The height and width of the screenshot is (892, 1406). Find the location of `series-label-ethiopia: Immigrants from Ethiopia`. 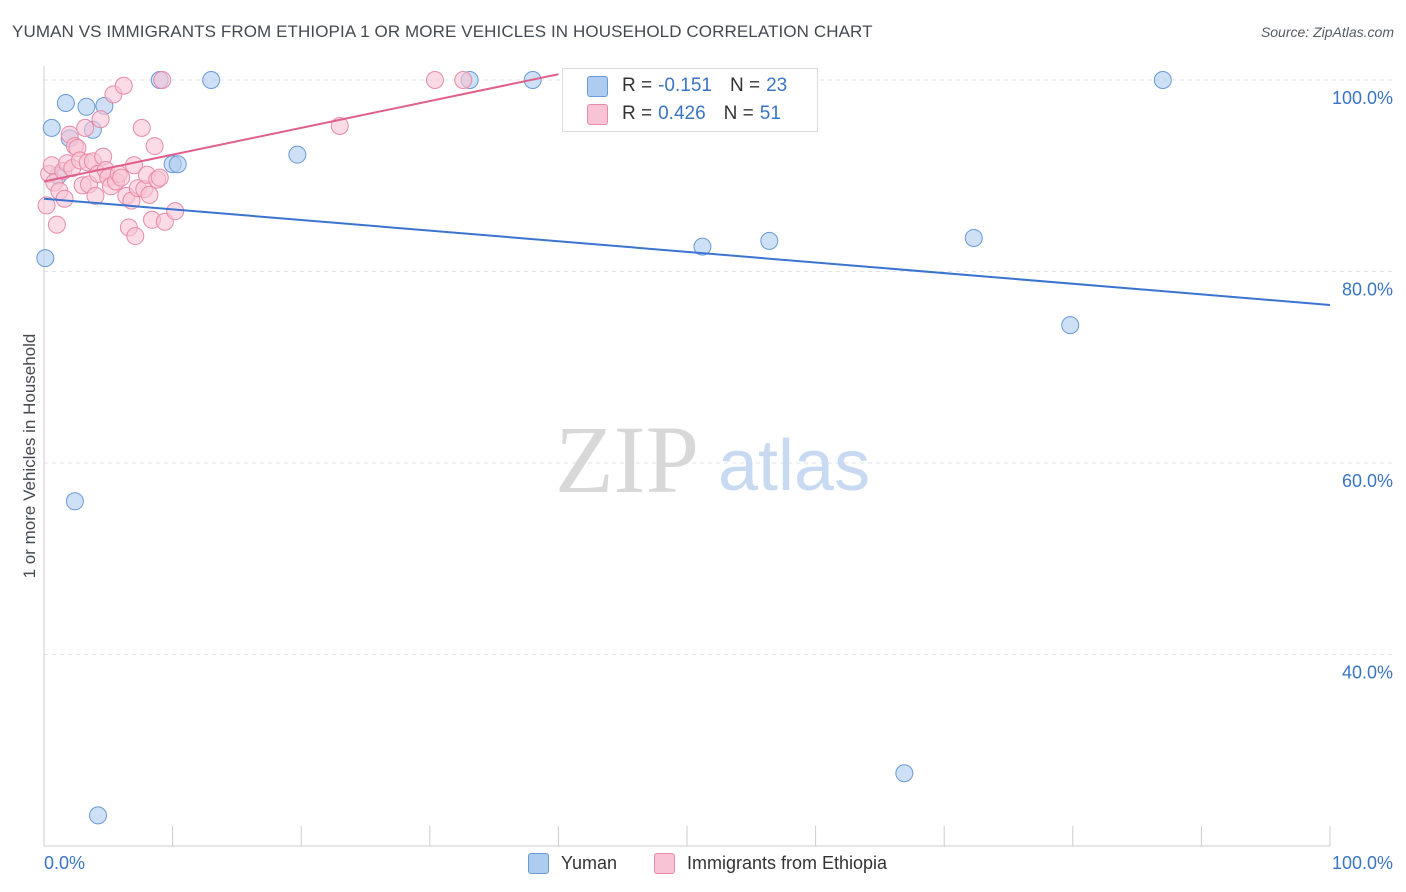

series-label-ethiopia: Immigrants from Ethiopia is located at coordinates (787, 863).